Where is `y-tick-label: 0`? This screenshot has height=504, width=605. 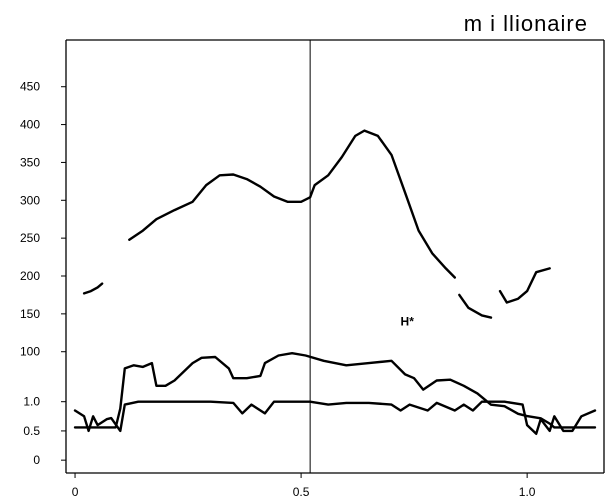 y-tick-label: 0 is located at coordinates (36, 460).